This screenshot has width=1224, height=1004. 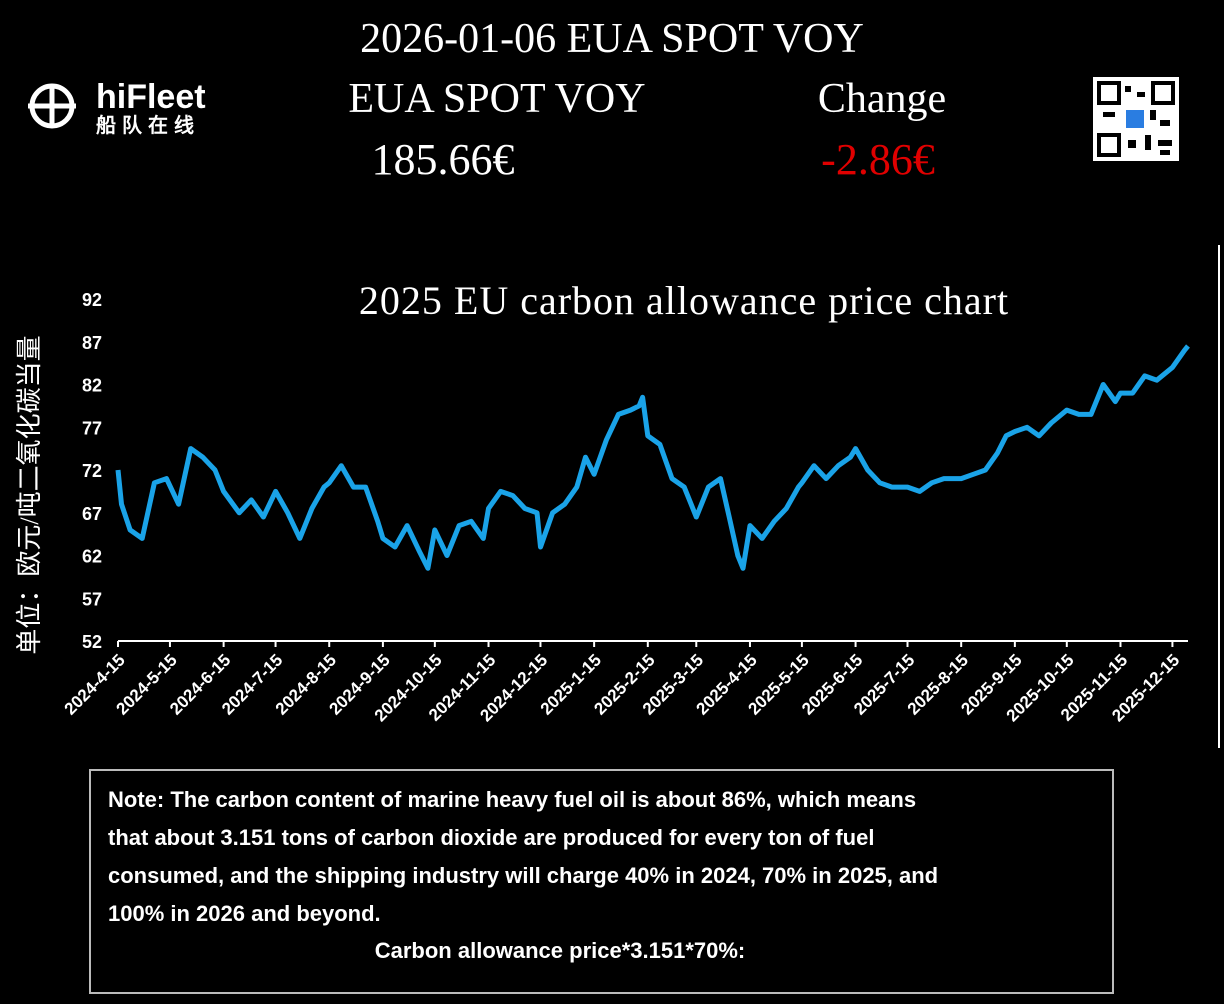 I want to click on price-label: EUA SPOT VOY, so click(x=496, y=99).